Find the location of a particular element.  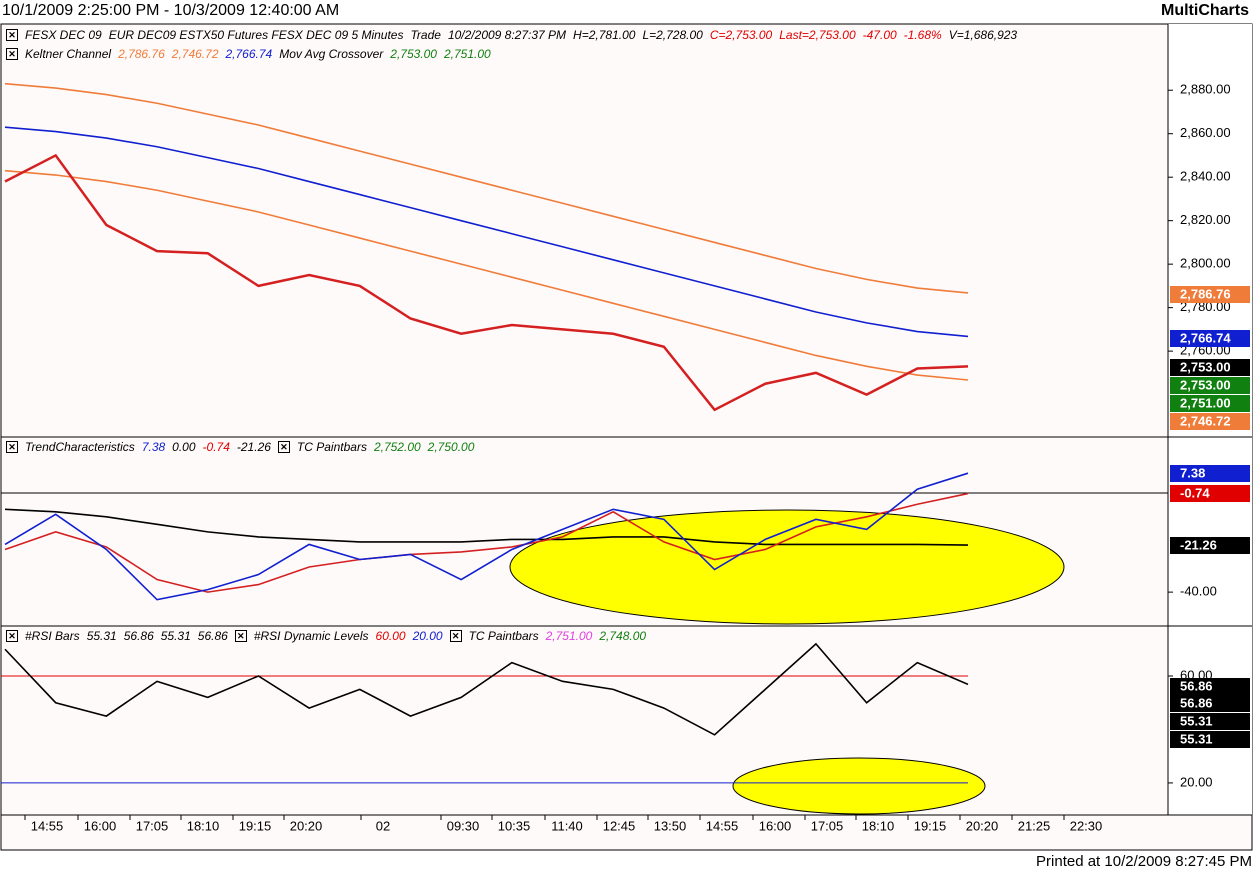

legend-item: -0.74 is located at coordinates (216, 447).